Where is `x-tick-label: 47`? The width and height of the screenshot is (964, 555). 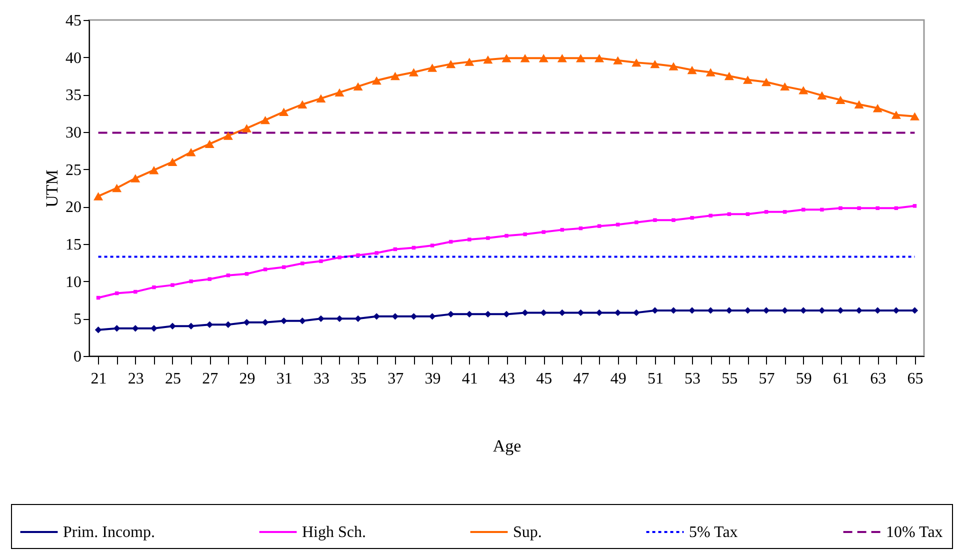 x-tick-label: 47 is located at coordinates (581, 379).